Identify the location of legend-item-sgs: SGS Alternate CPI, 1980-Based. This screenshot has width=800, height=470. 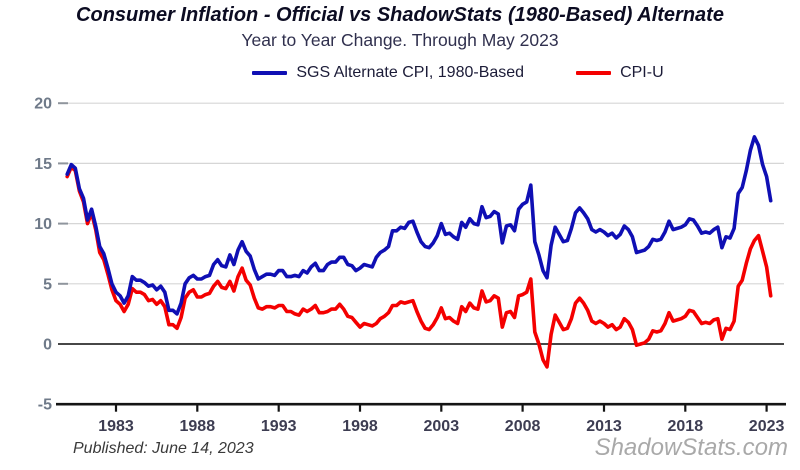
(388, 73).